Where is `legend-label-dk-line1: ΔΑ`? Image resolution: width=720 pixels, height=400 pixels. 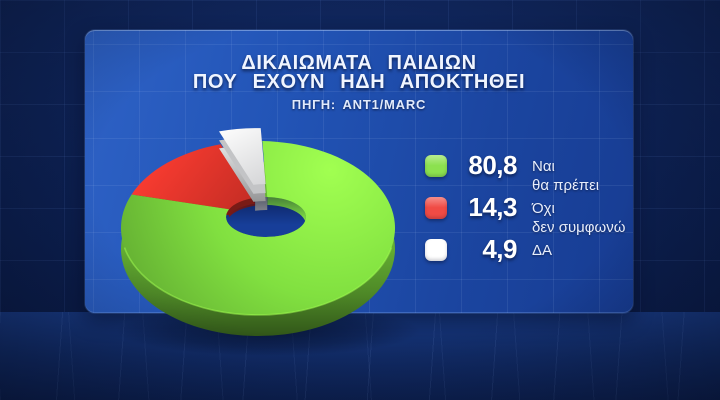 legend-label-dk-line1: ΔΑ is located at coordinates (542, 250).